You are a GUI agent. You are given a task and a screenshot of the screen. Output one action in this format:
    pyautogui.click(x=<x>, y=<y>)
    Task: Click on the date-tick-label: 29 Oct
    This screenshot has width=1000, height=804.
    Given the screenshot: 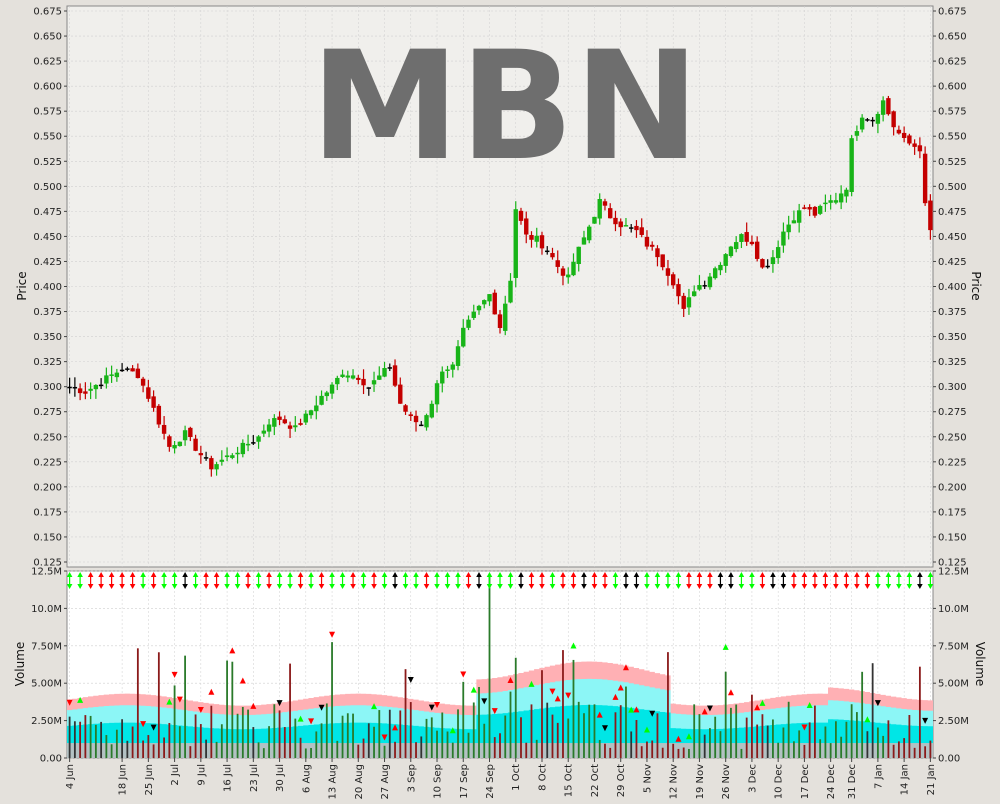 What is the action you would take?
    pyautogui.click(x=621, y=780)
    